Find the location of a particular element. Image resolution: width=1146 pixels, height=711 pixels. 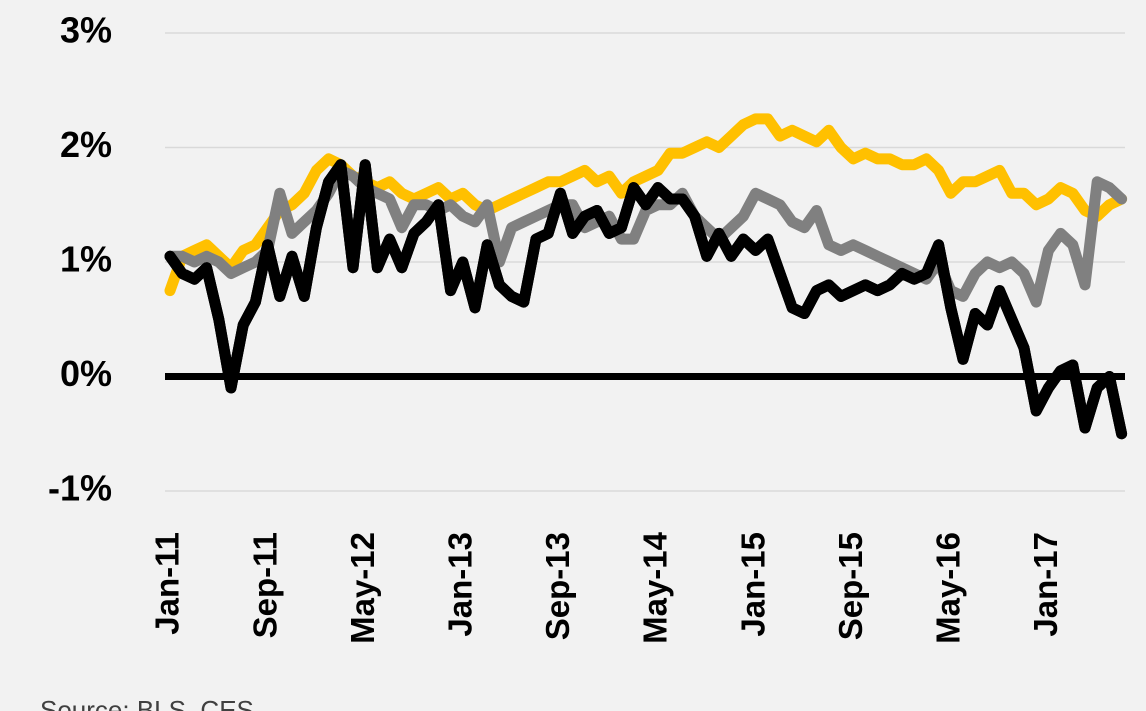

x-tick-label: Jan-11 is located at coordinates (167, 583).